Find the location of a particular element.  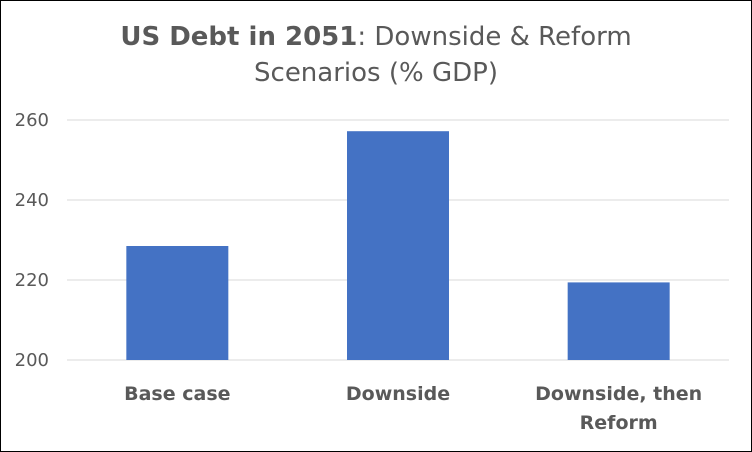

y-axis-ticks: 200 220 240 260 is located at coordinates (32, 240).